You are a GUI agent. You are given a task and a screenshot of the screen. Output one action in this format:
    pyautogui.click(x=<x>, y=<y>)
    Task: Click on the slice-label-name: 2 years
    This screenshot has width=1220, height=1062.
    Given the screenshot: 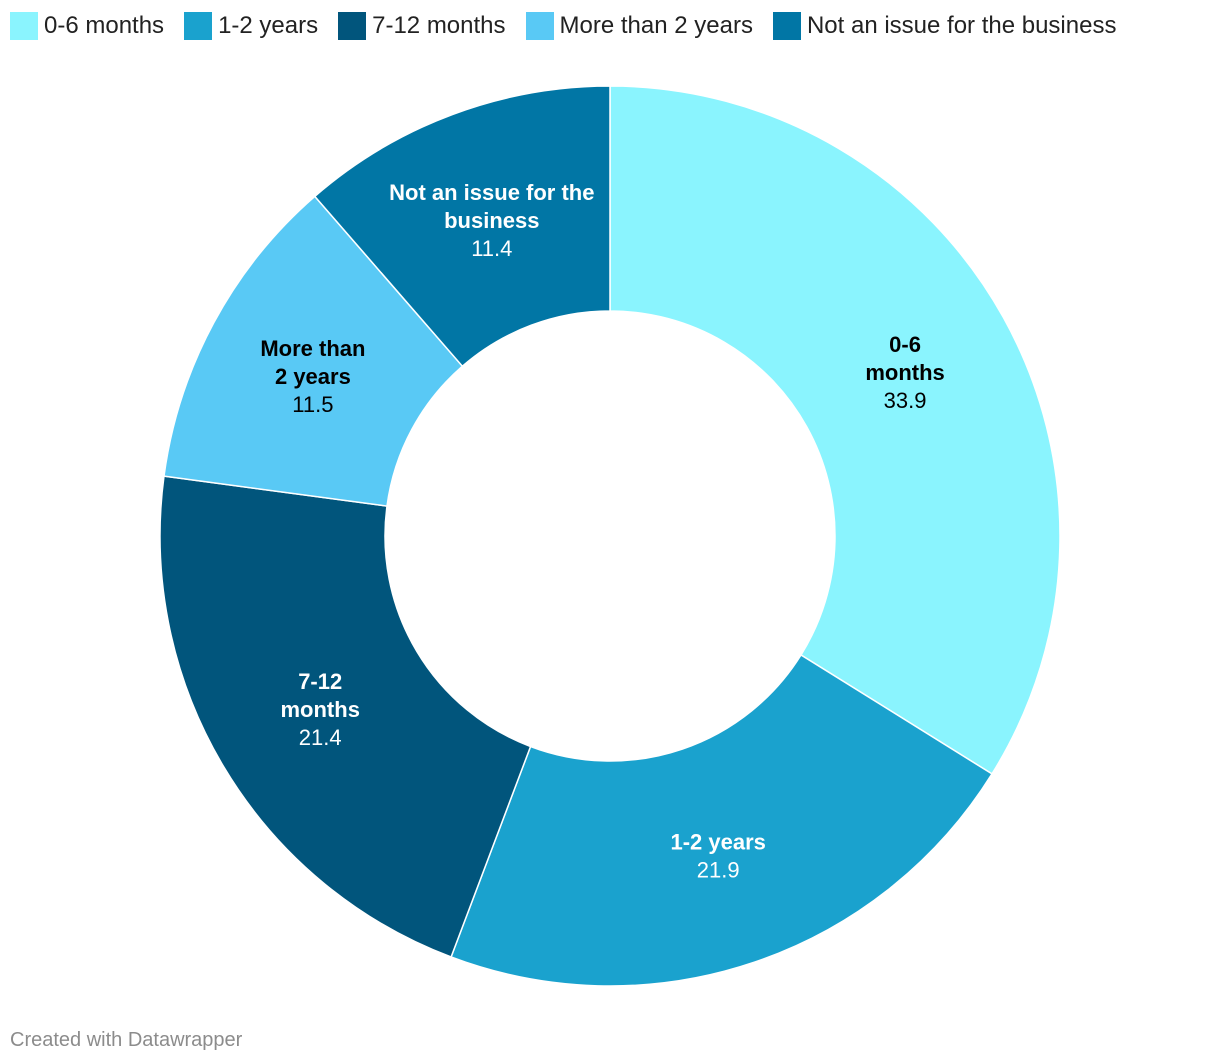 What is the action you would take?
    pyautogui.click(x=313, y=376)
    